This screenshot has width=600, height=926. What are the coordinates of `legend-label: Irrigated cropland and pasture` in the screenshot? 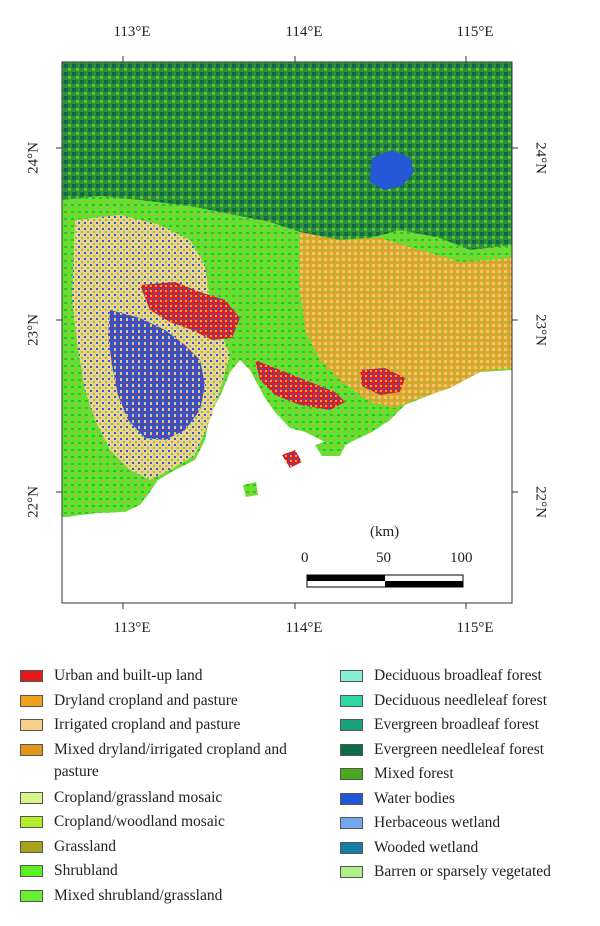 It's located at (147, 724).